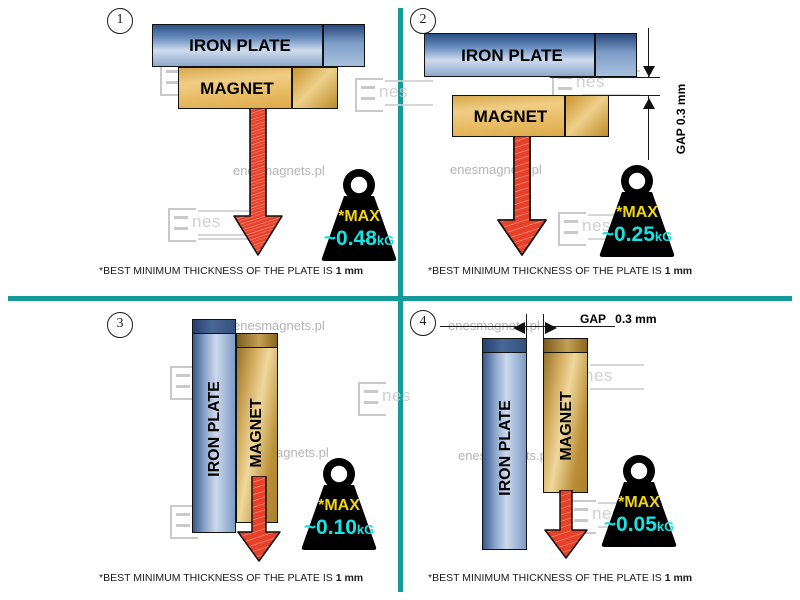 Image resolution: width=800 pixels, height=600 pixels. I want to click on iron-plate-block-1: IRON PLATE, so click(258, 45).